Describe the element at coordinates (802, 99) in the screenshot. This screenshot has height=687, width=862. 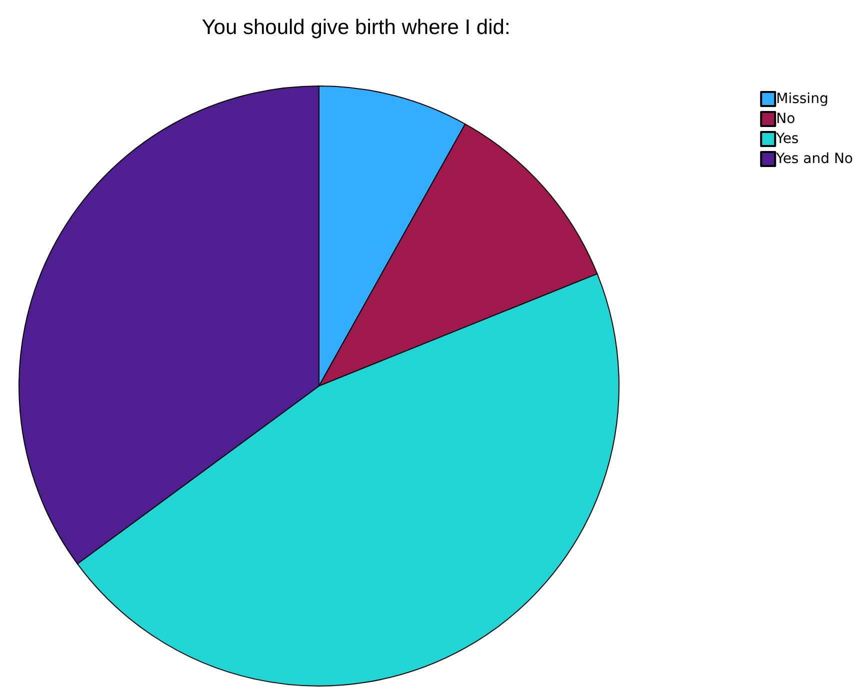
I see `legend-label: Missing` at that location.